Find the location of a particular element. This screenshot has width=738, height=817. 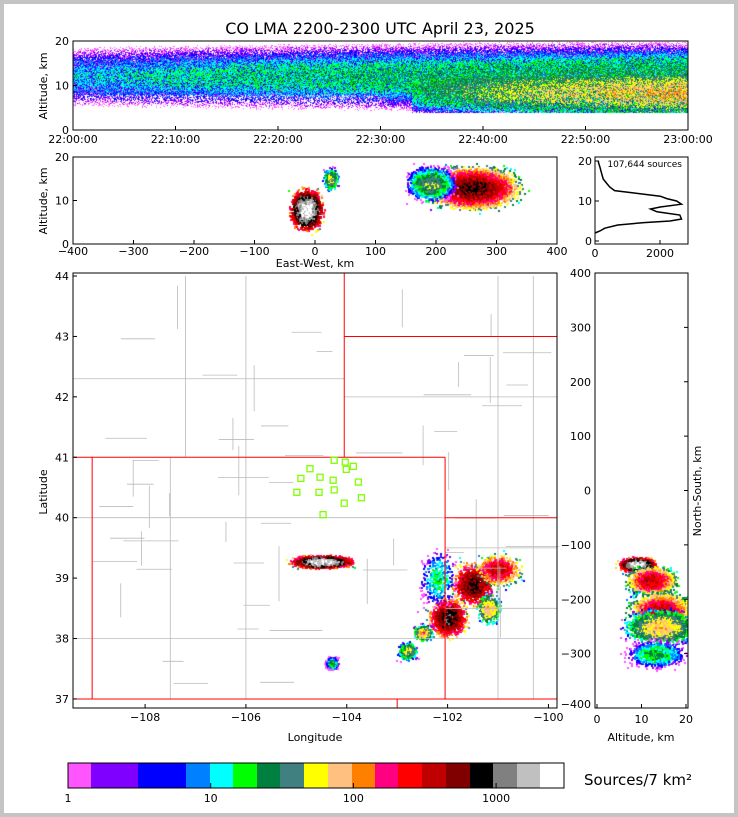

figure-title: CO LMA 2200-2300 UTC April 23, 2025 is located at coordinates (380, 28).